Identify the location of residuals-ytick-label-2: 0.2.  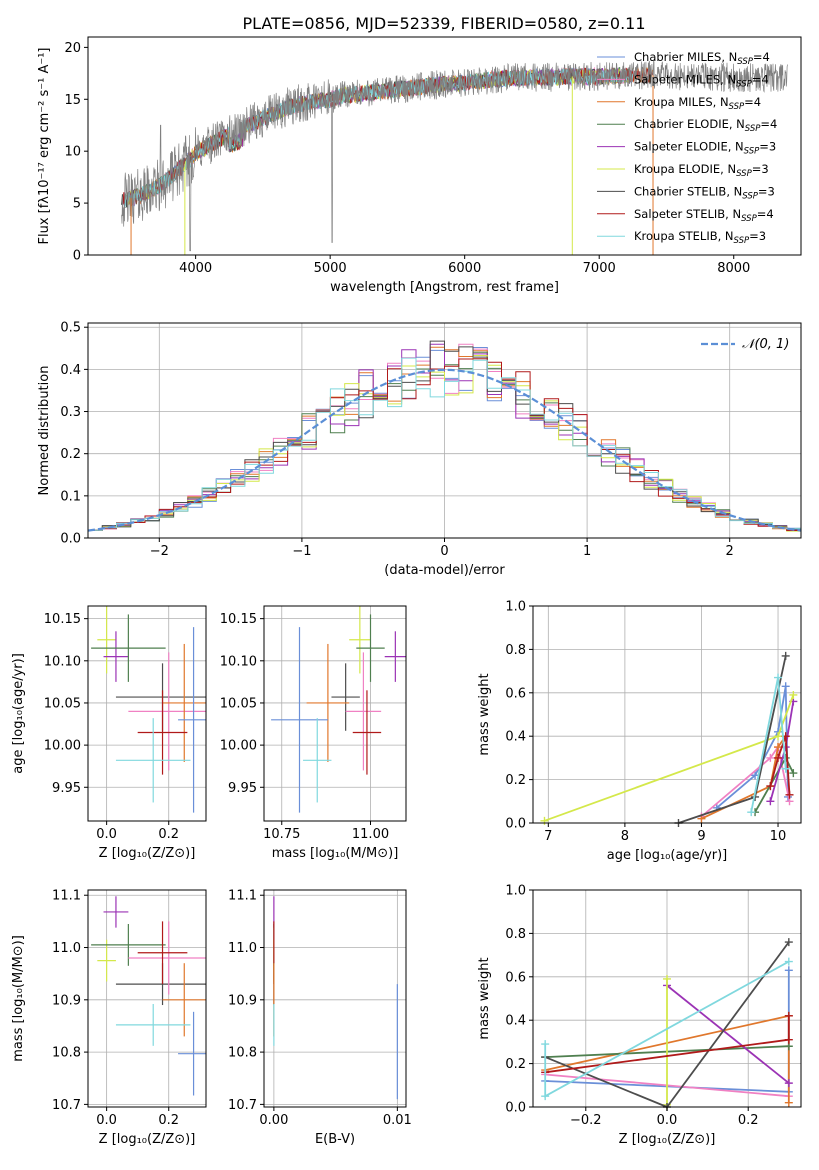
(70, 454).